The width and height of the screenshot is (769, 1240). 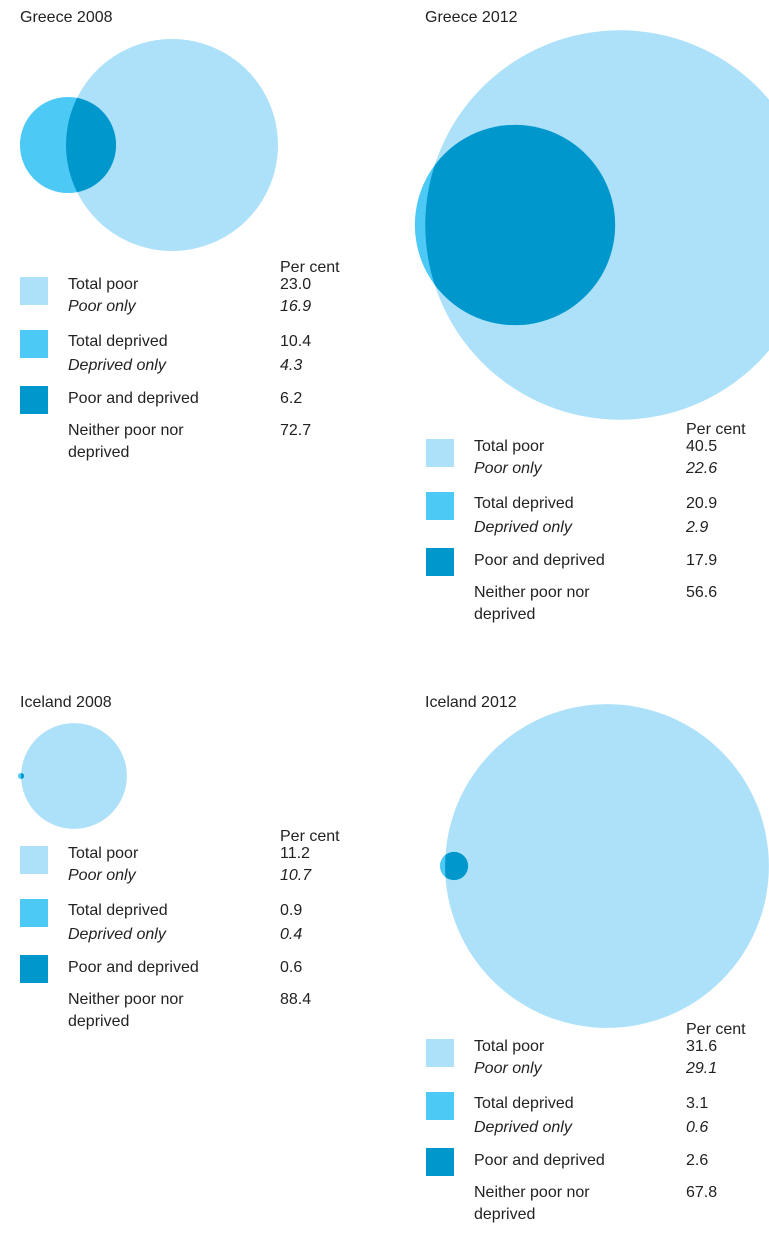 What do you see at coordinates (697, 527) in the screenshot?
I see `legend-value: 2.9` at bounding box center [697, 527].